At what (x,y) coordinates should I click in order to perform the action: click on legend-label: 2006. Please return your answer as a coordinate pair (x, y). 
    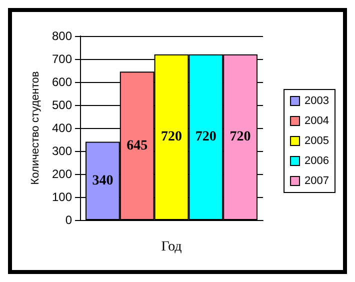
    Looking at the image, I should click on (317, 161).